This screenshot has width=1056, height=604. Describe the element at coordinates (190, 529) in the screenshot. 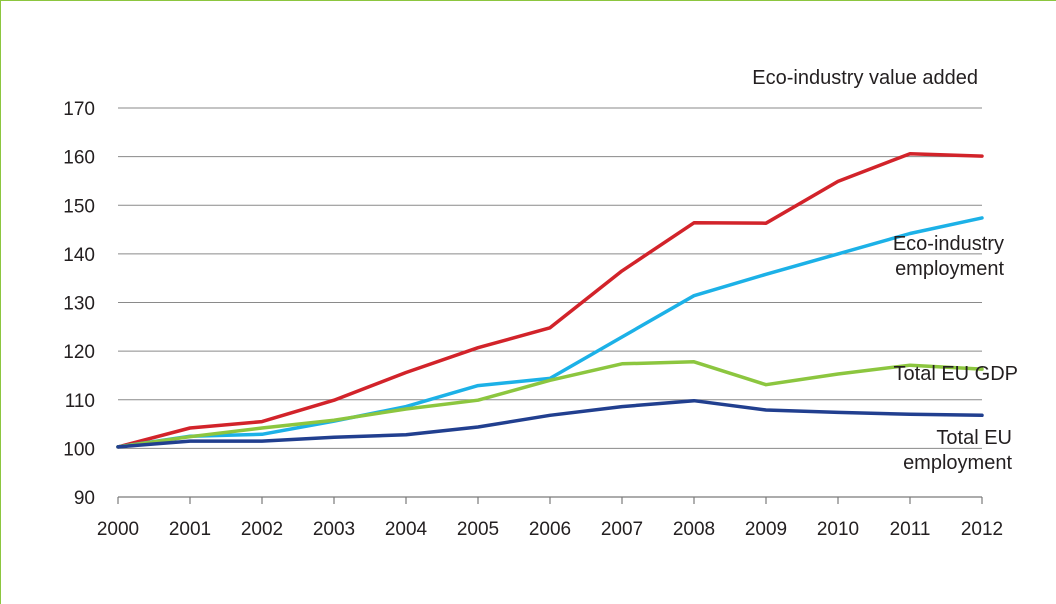

I see `x-tick-label: 2001` at that location.